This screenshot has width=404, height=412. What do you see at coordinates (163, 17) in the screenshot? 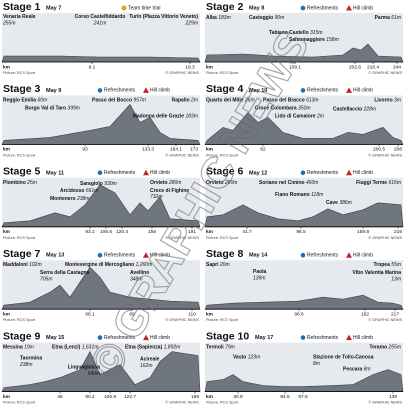
I see `place-name: Turin (Plazza Vittorio Veneto)` at bounding box center [163, 17].